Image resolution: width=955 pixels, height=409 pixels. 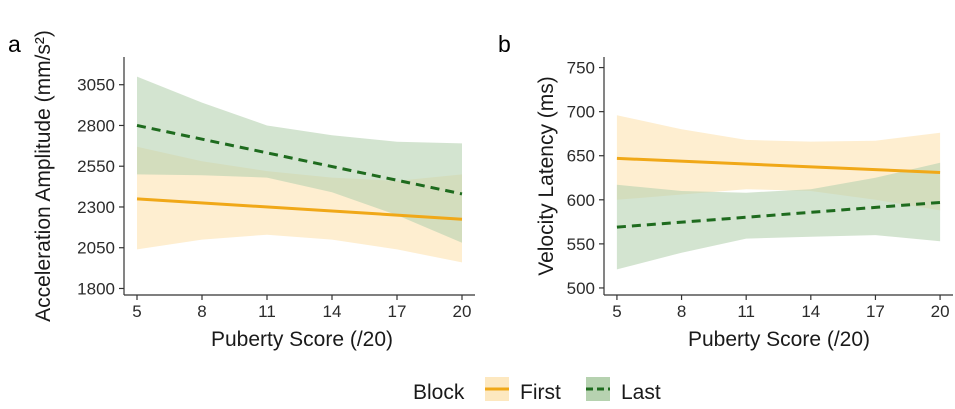 What do you see at coordinates (332, 311) in the screenshot?
I see `panel-a-x-tick-label: 14` at bounding box center [332, 311].